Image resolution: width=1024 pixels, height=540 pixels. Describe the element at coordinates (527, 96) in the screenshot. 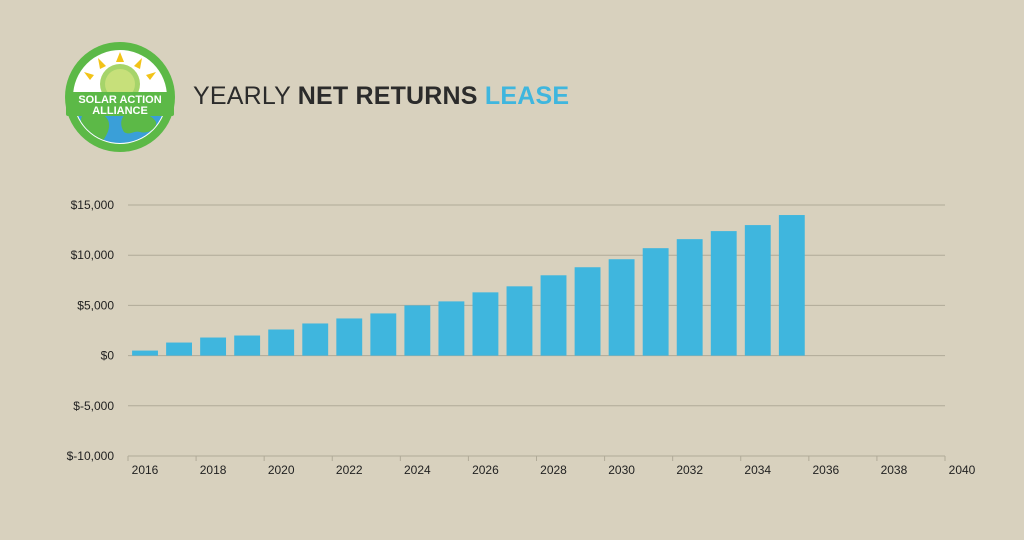

I see `title-part-lease: LEASE` at that location.